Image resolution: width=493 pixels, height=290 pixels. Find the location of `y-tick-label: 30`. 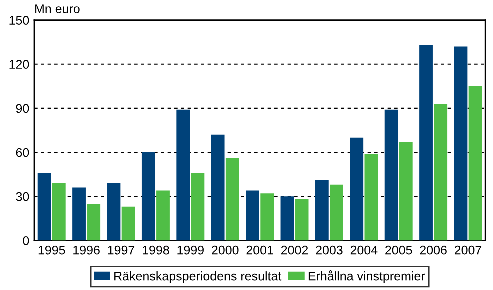

y-tick-label: 30 is located at coordinates (23, 197).